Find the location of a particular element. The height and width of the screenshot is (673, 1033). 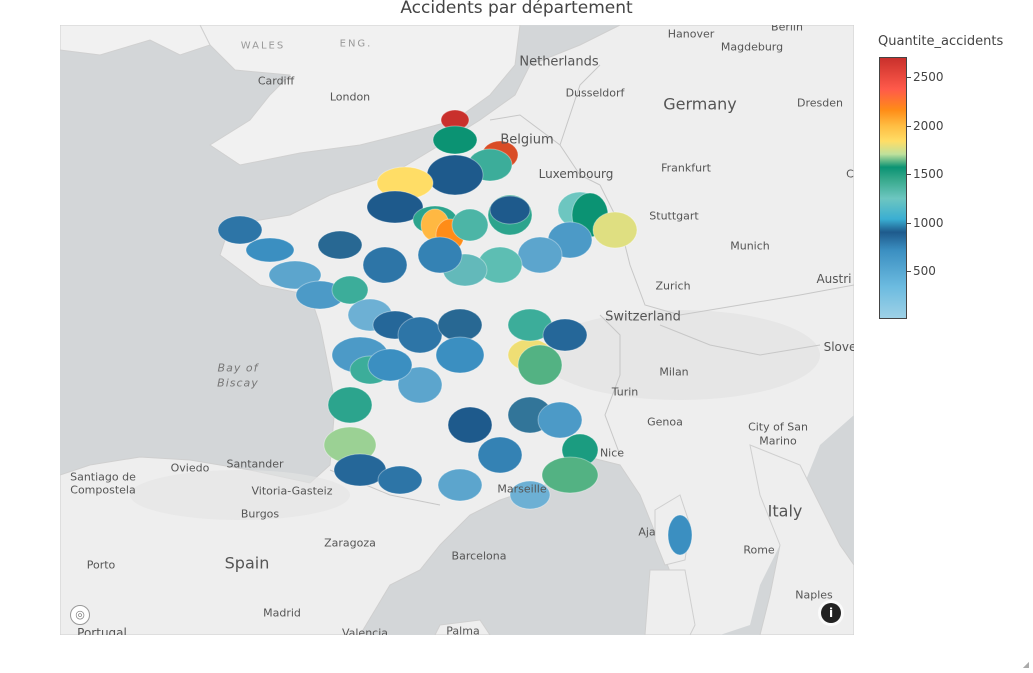

map-label-slove: Slove is located at coordinates (838, 347).